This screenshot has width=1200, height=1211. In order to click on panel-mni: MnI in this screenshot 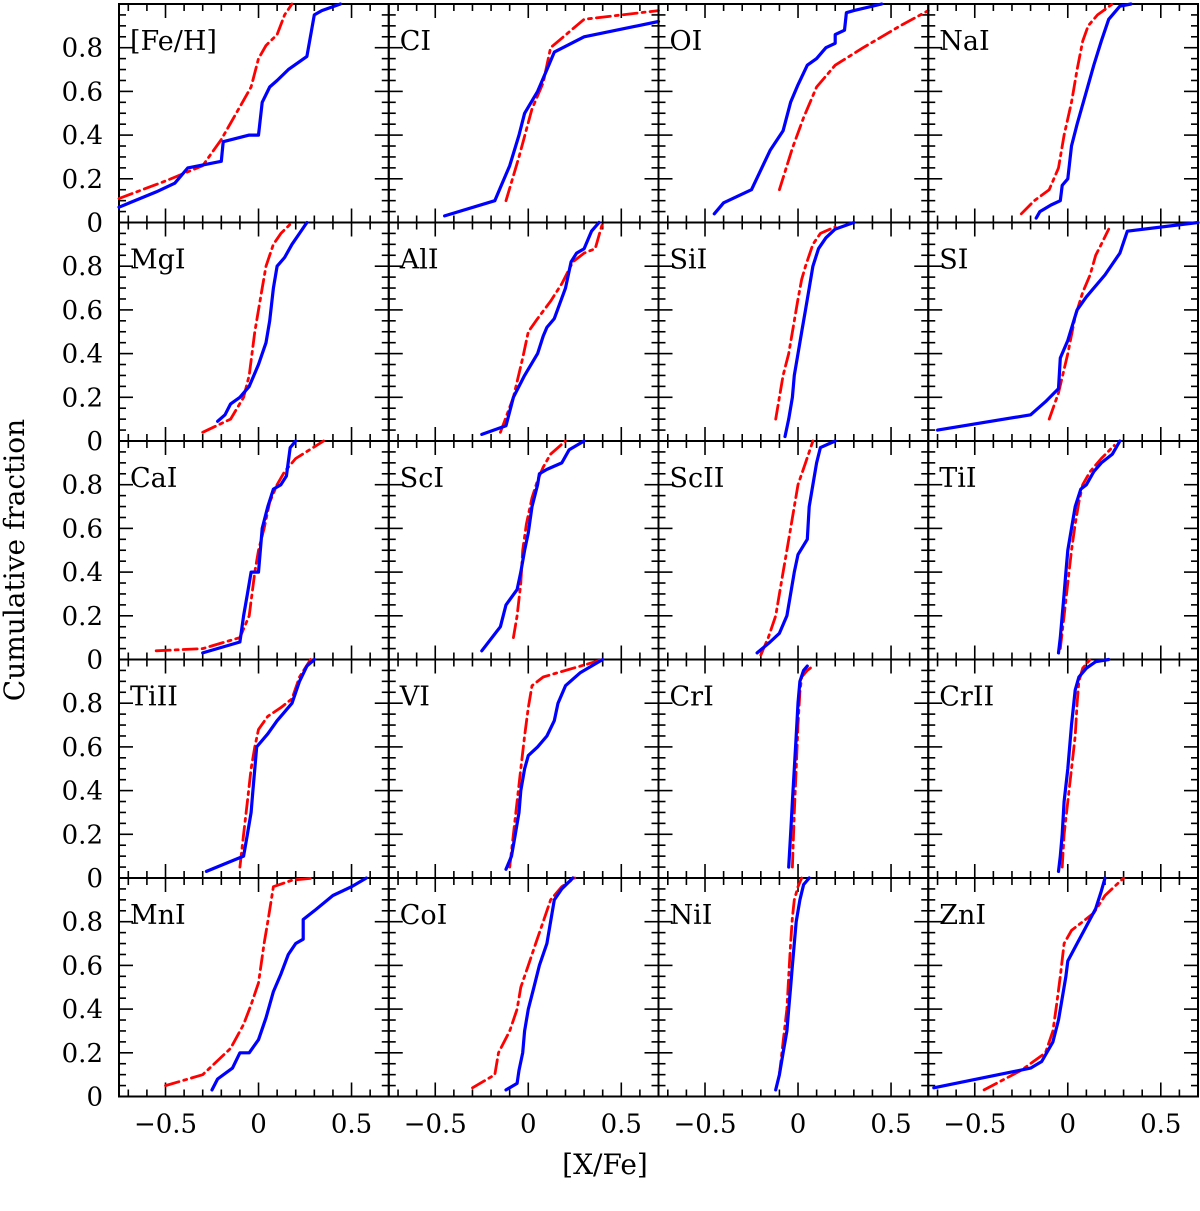, I will do `click(254, 987)`.